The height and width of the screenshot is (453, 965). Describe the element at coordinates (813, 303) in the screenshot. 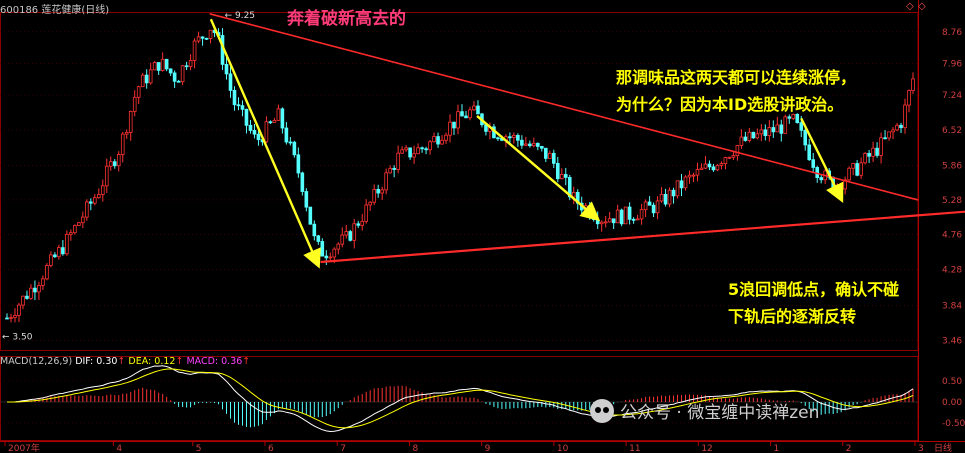

I see `annotation-bottom: 5浪回调低点，确认不碰 下轨后的逐渐反转` at that location.